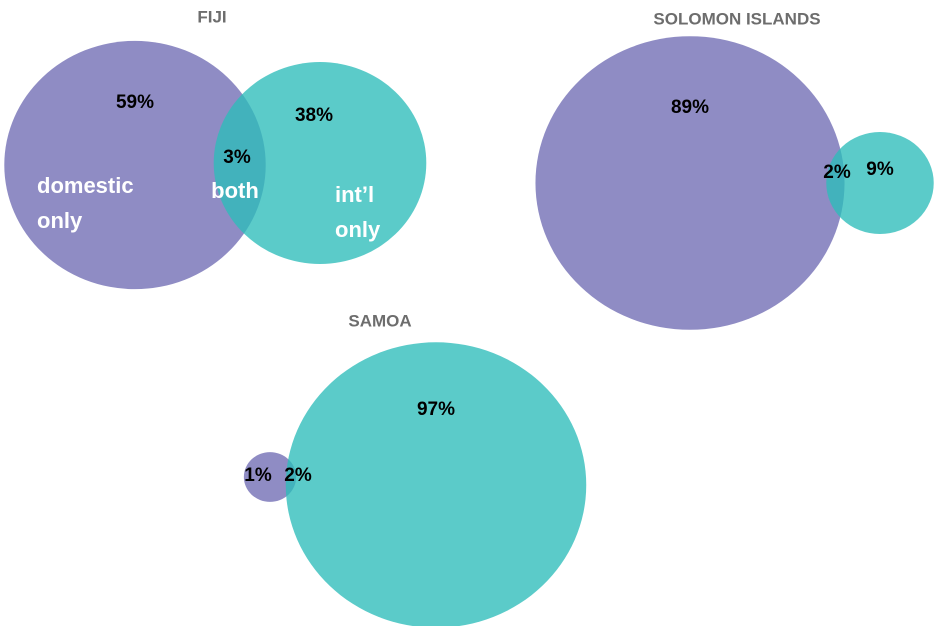 This screenshot has height=626, width=936. Describe the element at coordinates (379, 320) in the screenshot. I see `chart-title: SAMOA` at that location.